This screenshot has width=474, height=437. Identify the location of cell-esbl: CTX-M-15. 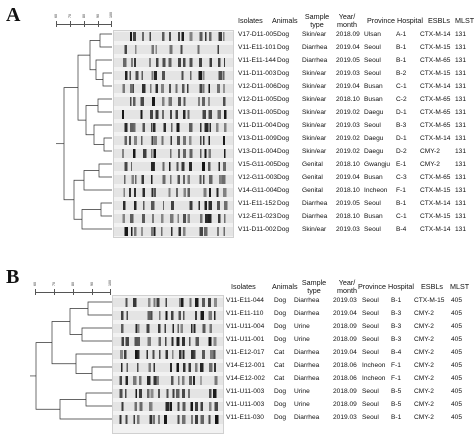
(435, 190).